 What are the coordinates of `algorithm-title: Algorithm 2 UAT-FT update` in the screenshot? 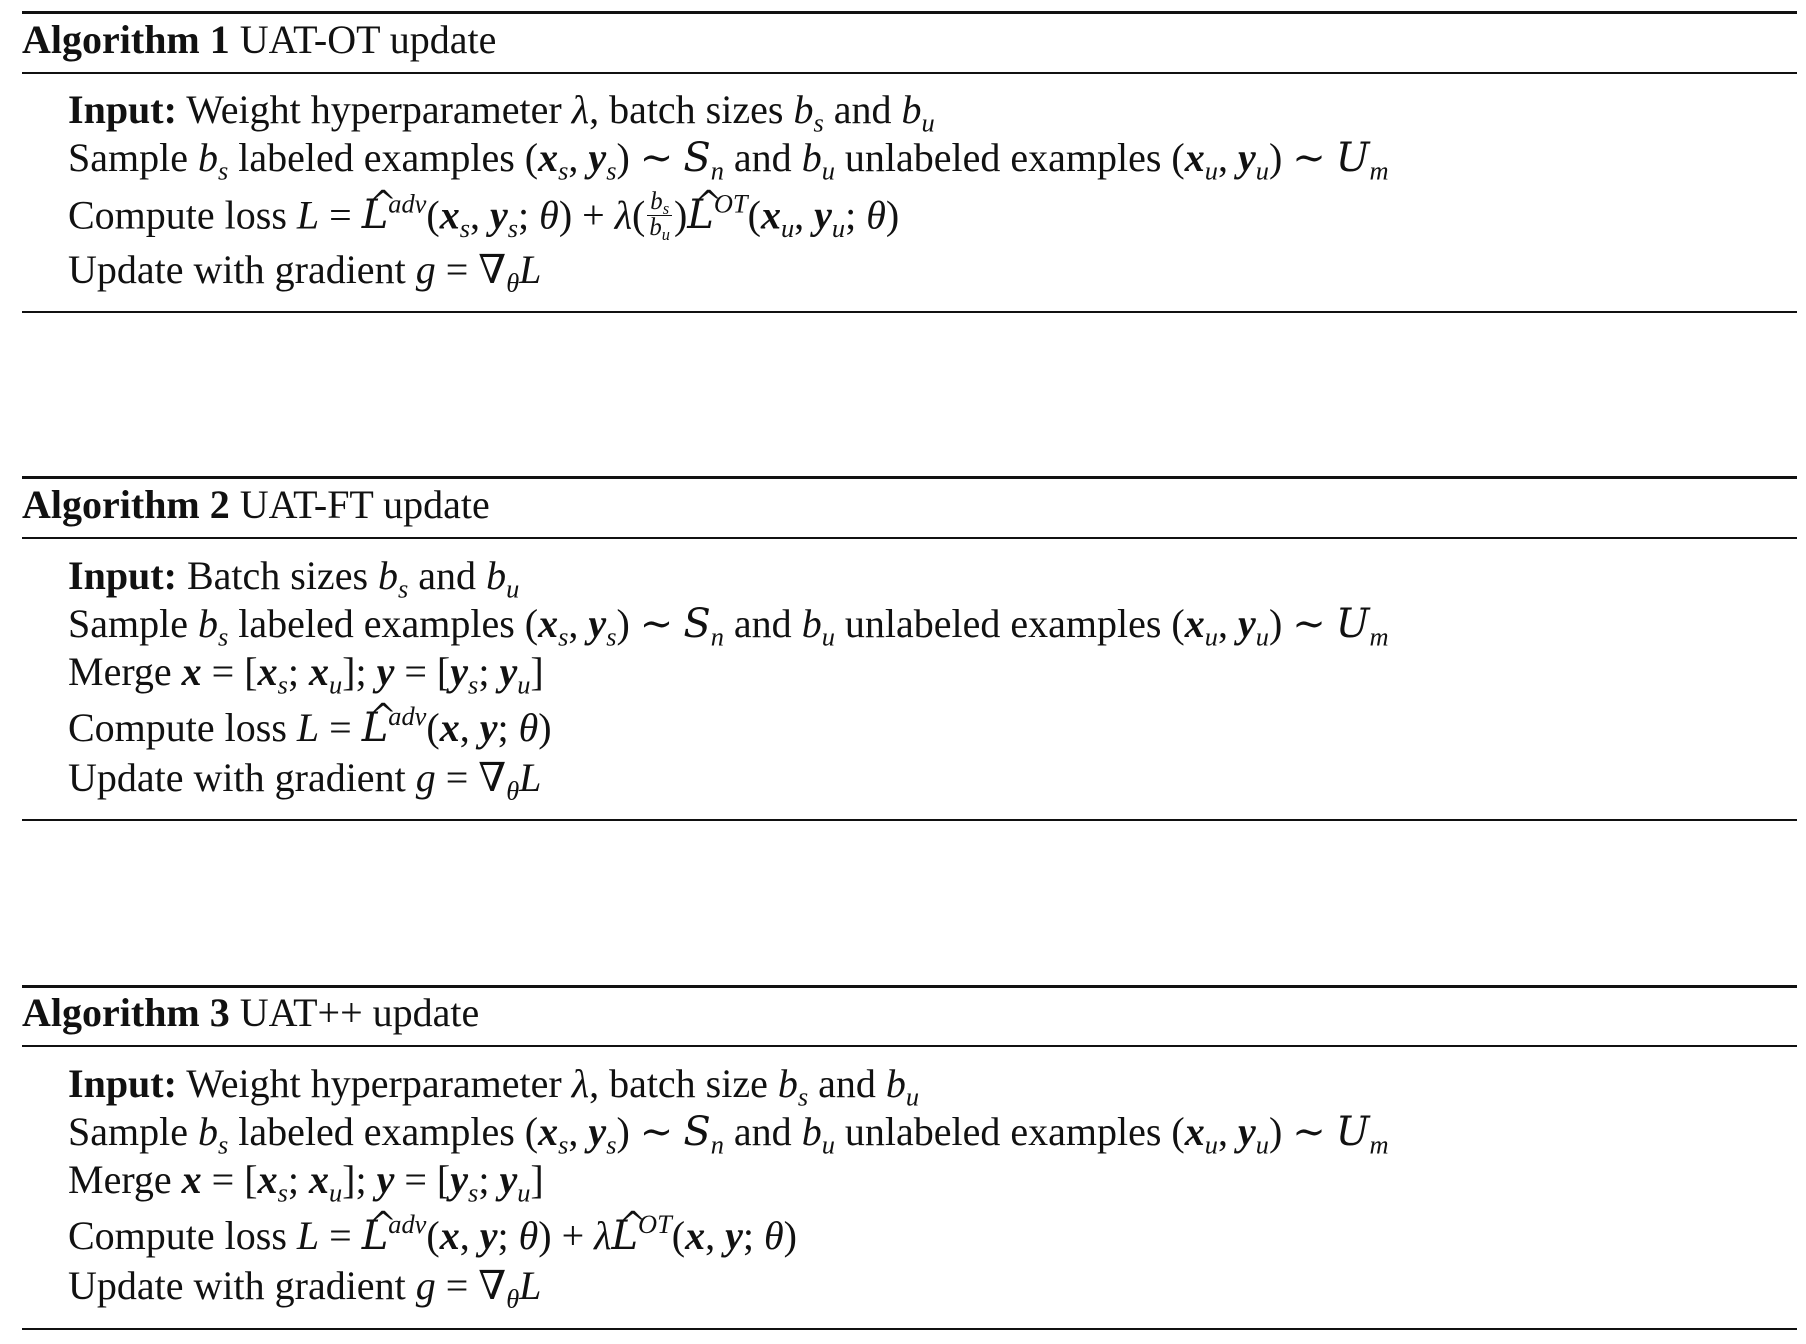 It's located at (256, 505).